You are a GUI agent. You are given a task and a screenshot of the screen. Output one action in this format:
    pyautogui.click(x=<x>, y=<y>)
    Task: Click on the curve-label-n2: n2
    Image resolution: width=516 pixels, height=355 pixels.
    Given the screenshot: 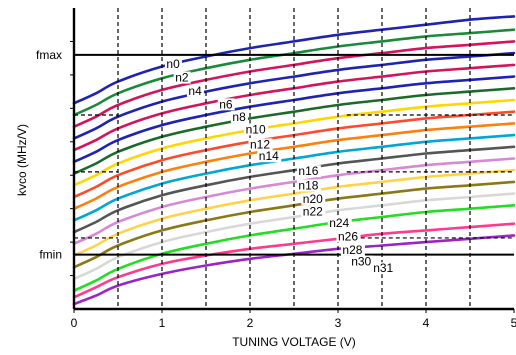 What is the action you would take?
    pyautogui.click(x=182, y=78)
    